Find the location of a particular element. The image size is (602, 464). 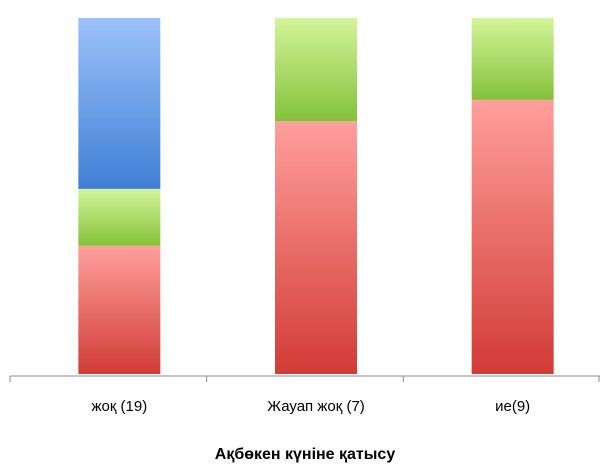

x-axis-title: Ақбөкен күніне қатысу is located at coordinates (305, 454).